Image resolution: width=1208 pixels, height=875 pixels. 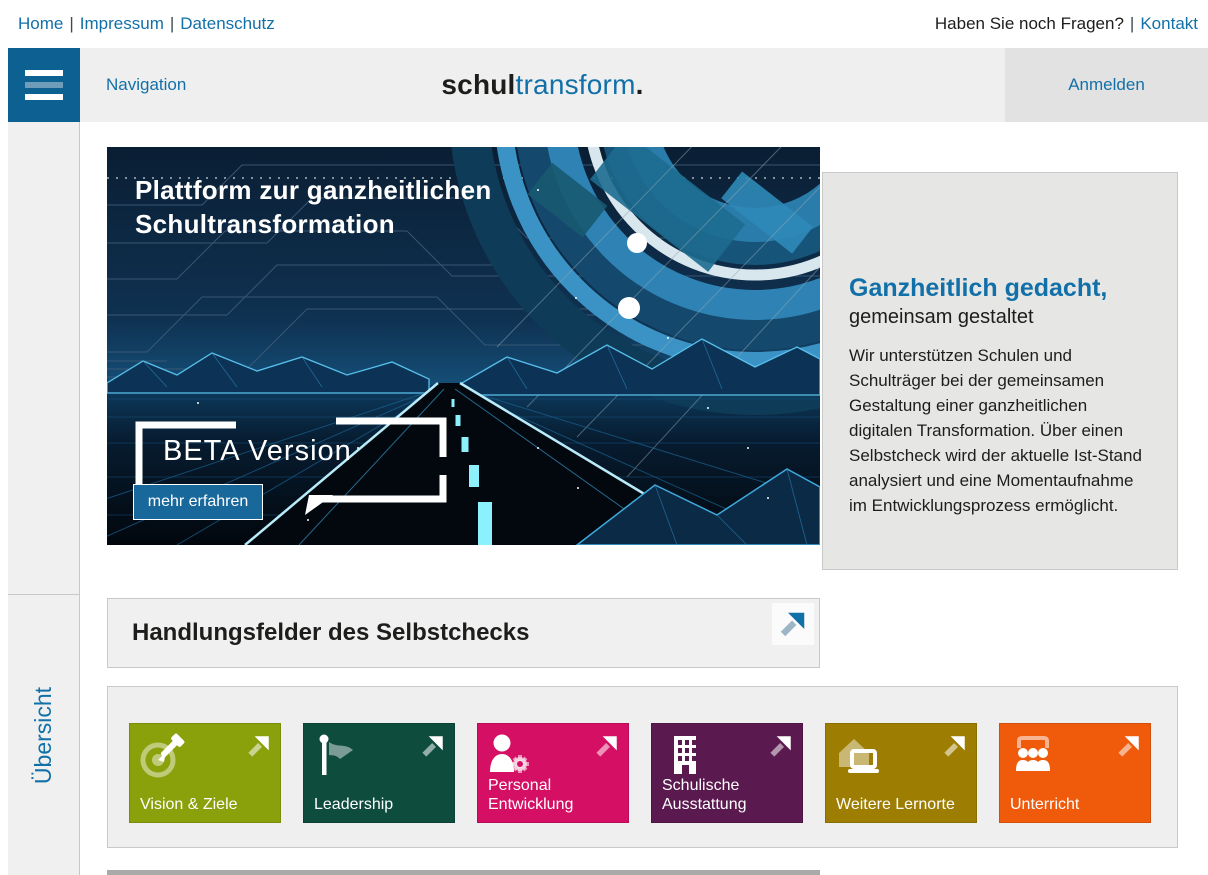 I want to click on hero-title-line2: Schultransformation, so click(x=265, y=224).